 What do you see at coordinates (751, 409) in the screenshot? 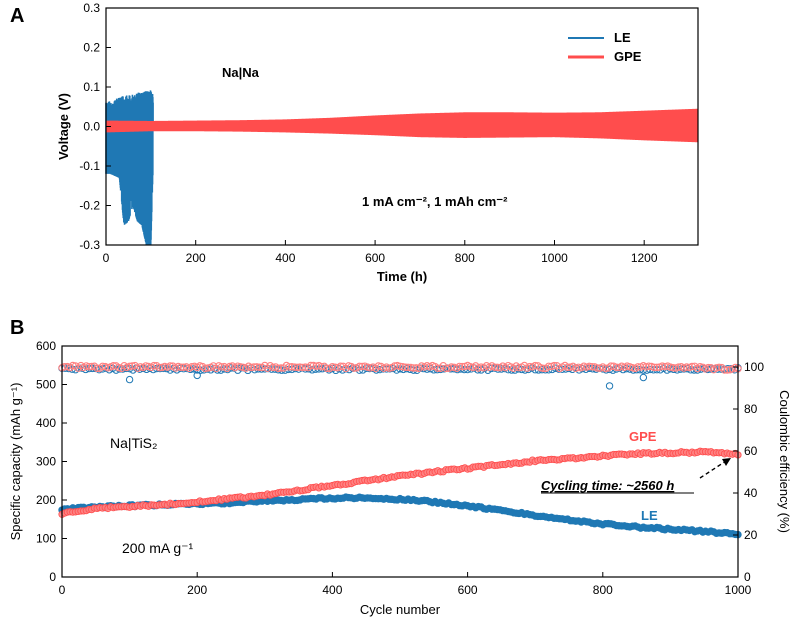
I see `y-right-tick-label: 80` at bounding box center [751, 409].